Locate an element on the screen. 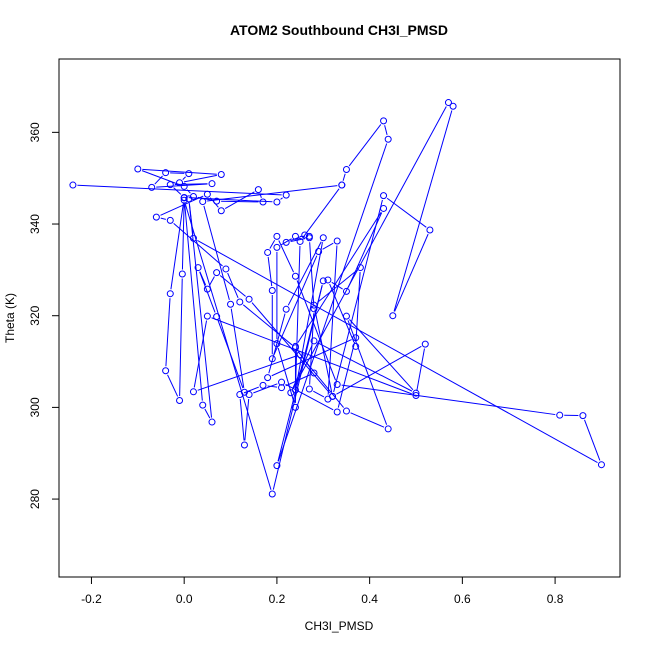  y-tick-label: 320 is located at coordinates (35, 315).